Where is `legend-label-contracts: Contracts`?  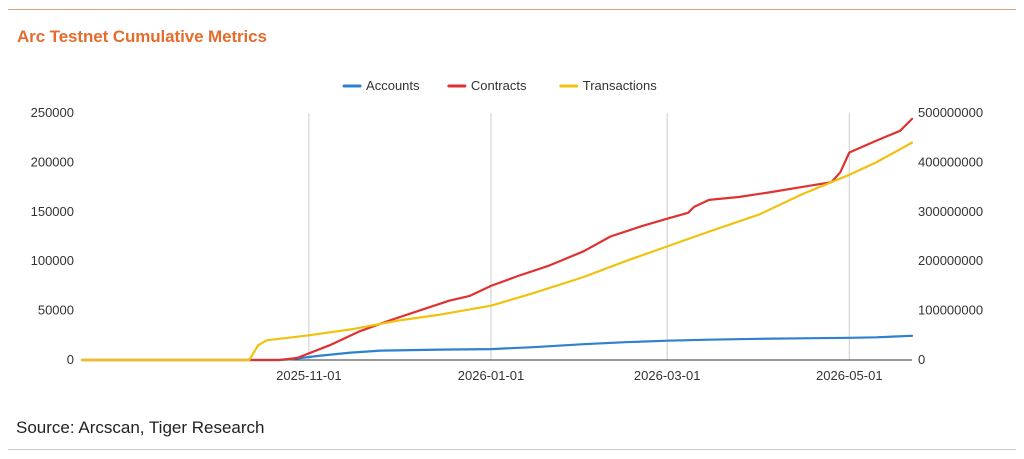
legend-label-contracts: Contracts is located at coordinates (499, 85).